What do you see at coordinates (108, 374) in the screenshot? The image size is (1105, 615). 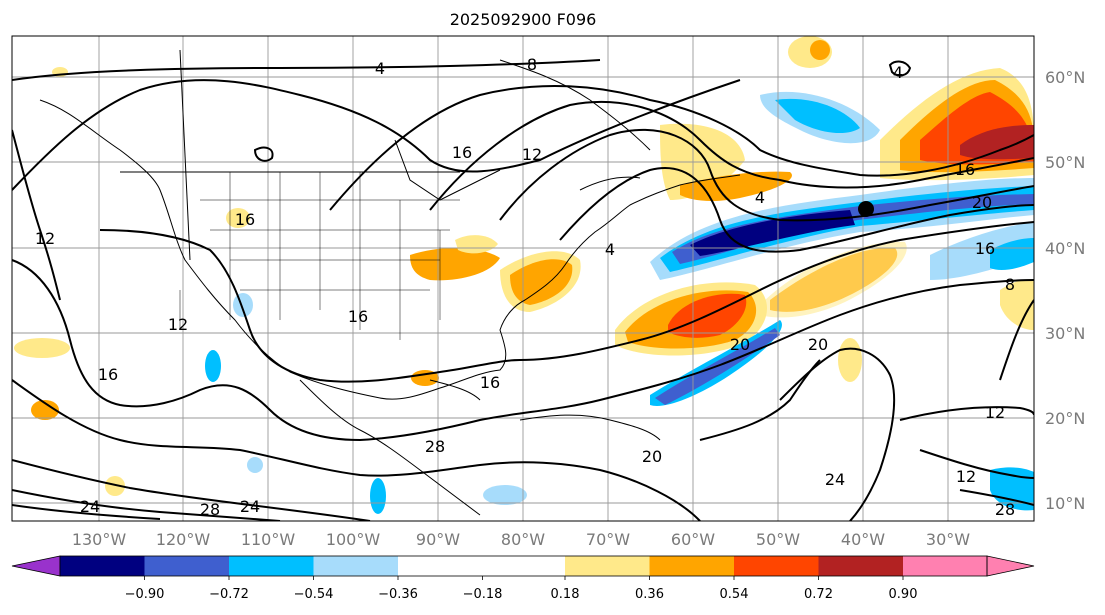 I see `contour-label-16-d: 16` at bounding box center [108, 374].